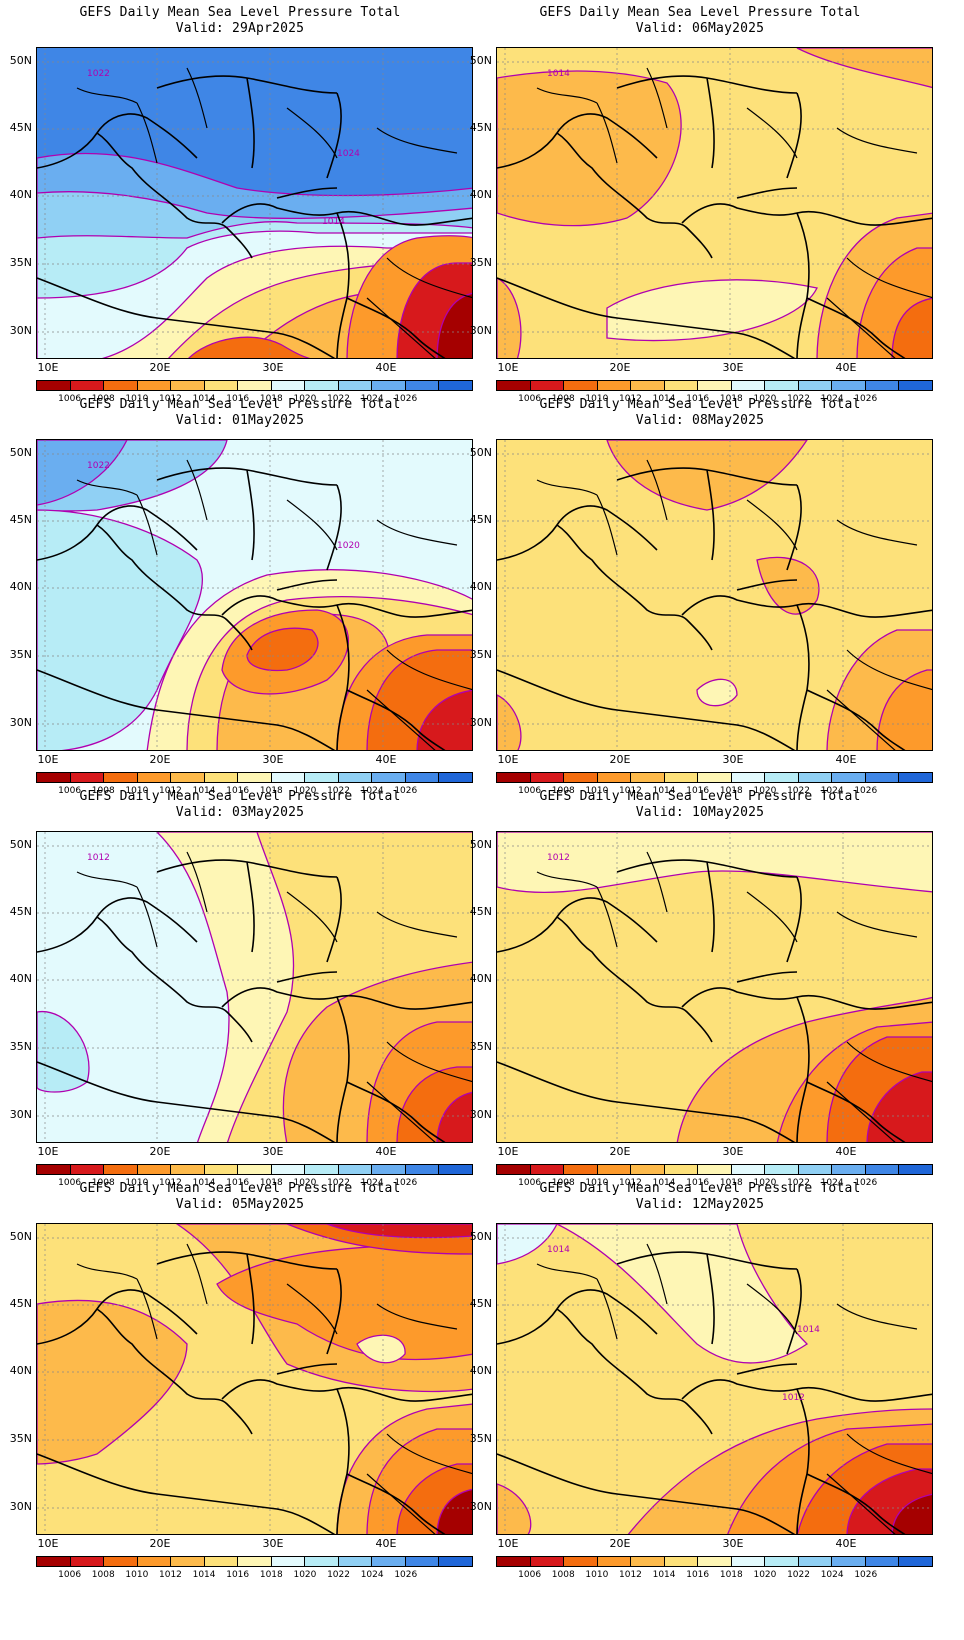 The width and height of the screenshot is (964, 1640). Describe the element at coordinates (630, 1575) in the screenshot. I see `colorbar-label: 1012` at that location.